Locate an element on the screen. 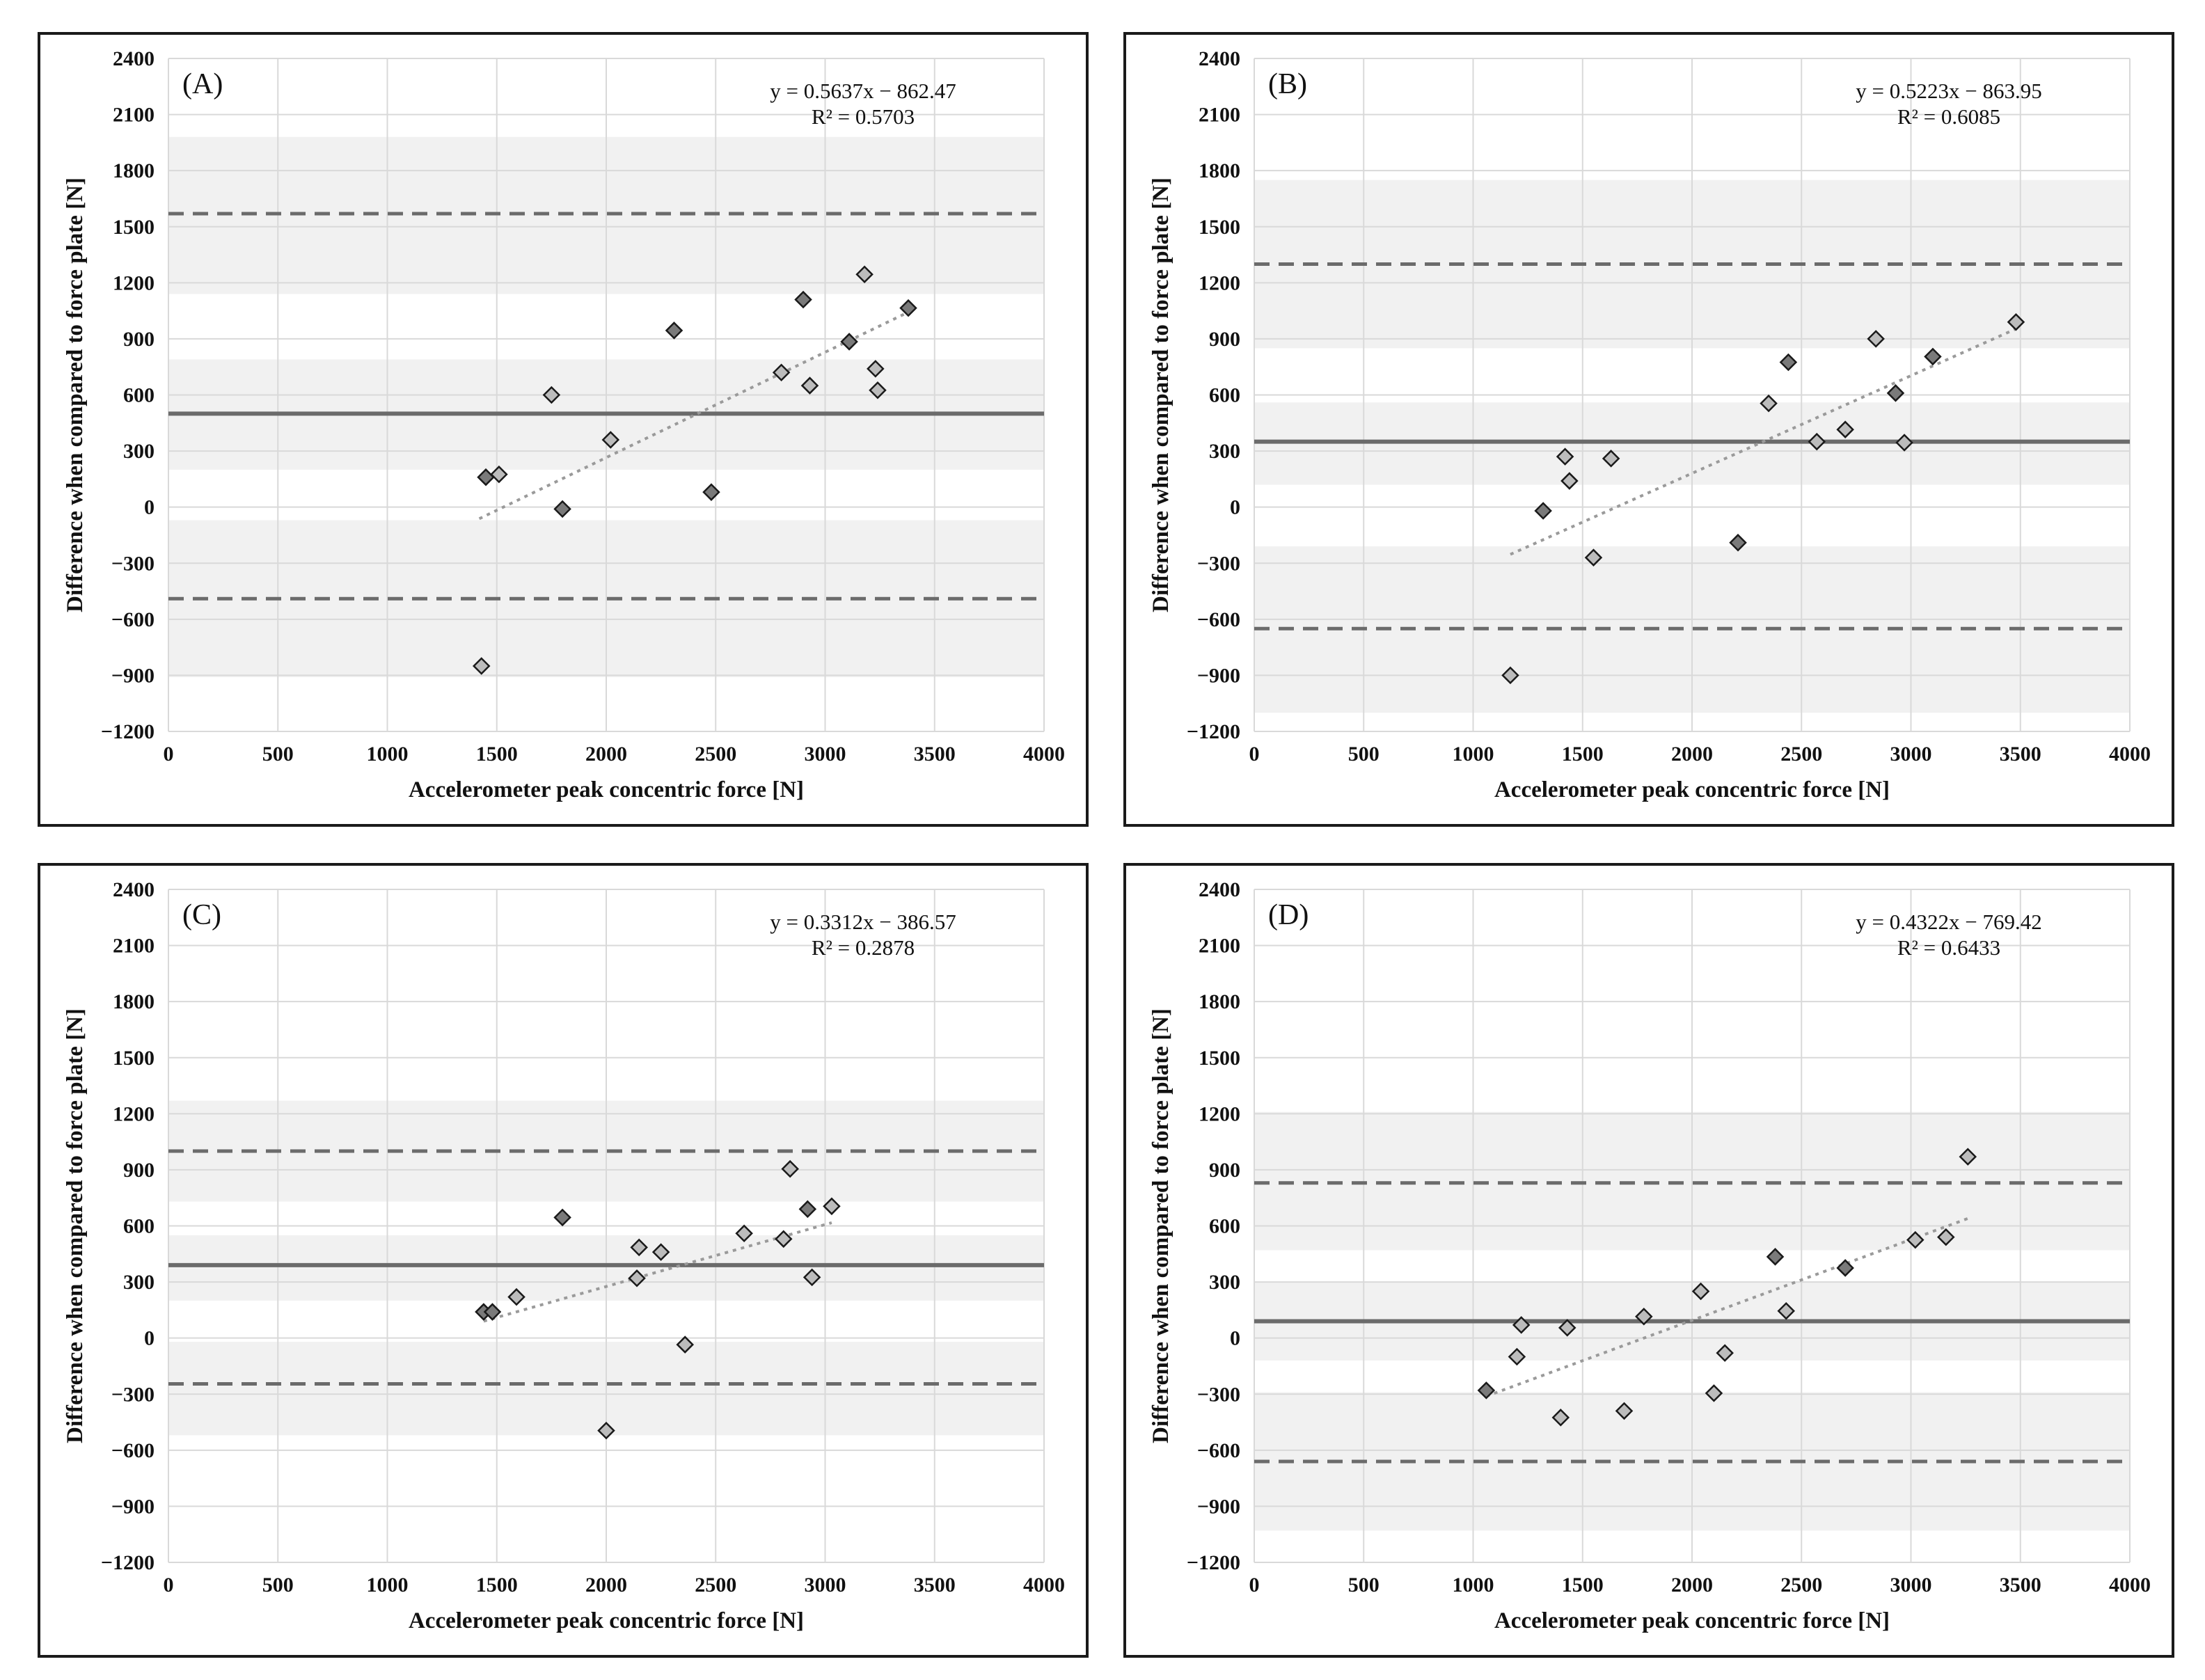 This screenshot has width=2205, height=1680. r-squared-label: R² = 0.2878 is located at coordinates (863, 947).